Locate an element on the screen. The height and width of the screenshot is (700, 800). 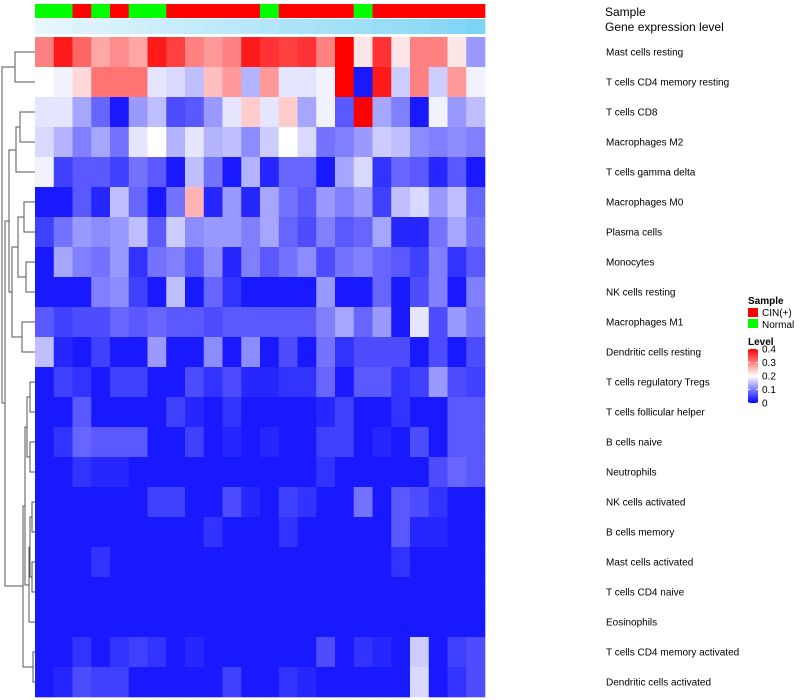
row-label: T cells CD4 memory resting is located at coordinates (667, 83).